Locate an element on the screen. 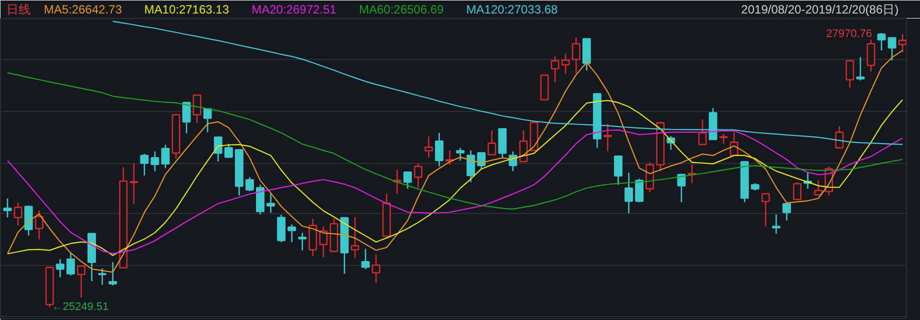 This screenshot has height=320, width=920. text: MA20:26972.51 is located at coordinates (294, 9).